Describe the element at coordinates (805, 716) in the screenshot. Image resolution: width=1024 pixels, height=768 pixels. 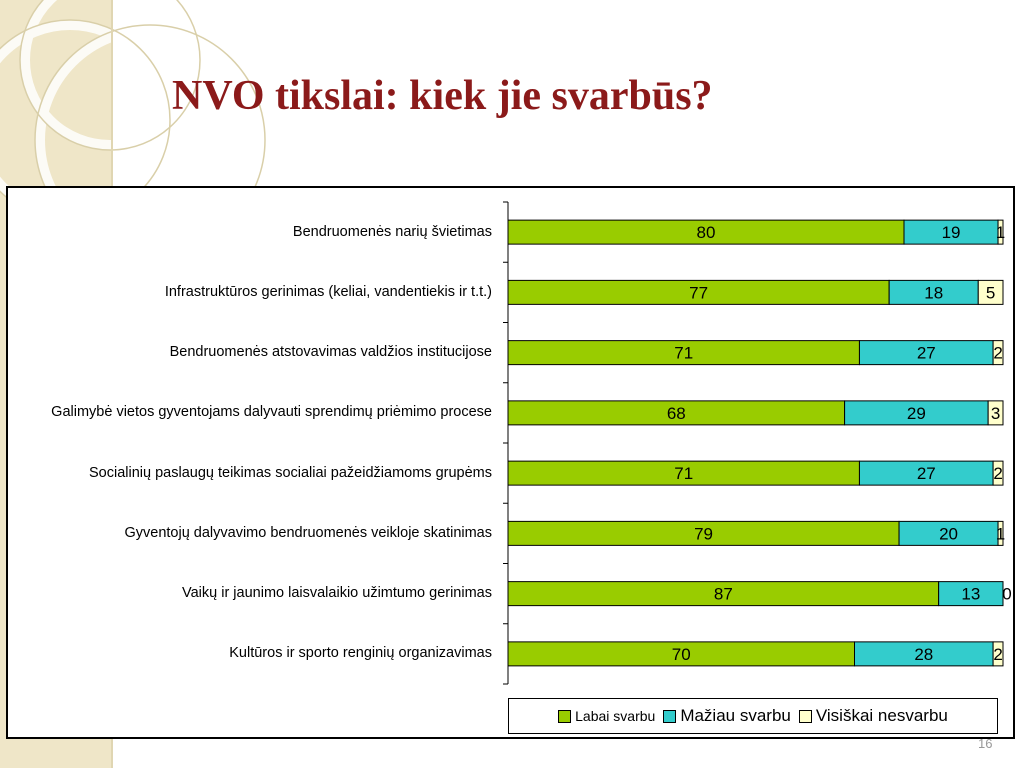
I see `legend-swatch-visiskai` at that location.